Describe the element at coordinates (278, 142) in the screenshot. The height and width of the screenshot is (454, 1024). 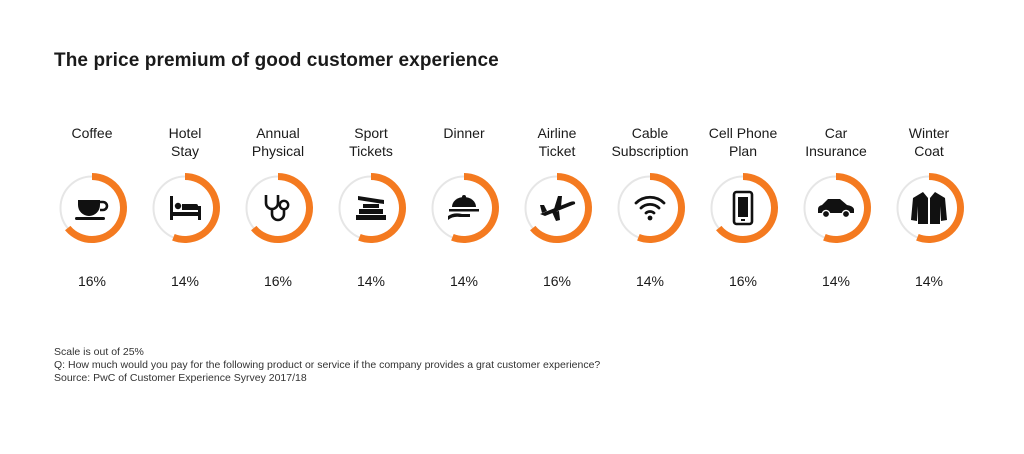
I see `category-label: Annual Physical` at that location.